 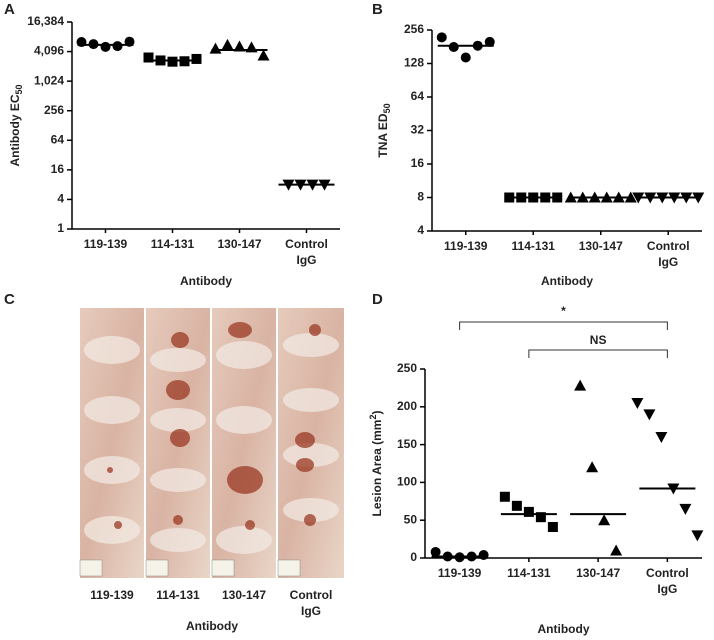 I want to click on photo-rulers, so click(x=190, y=568).